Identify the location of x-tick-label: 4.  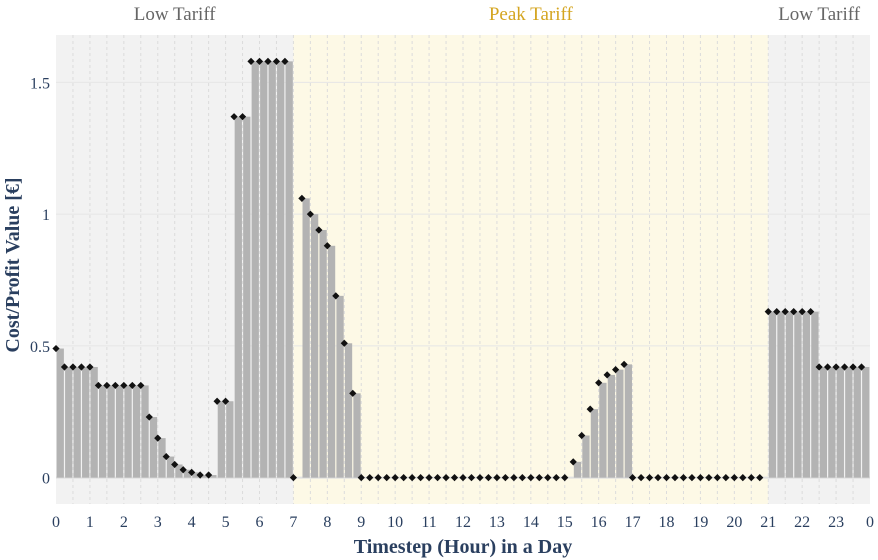
(192, 522).